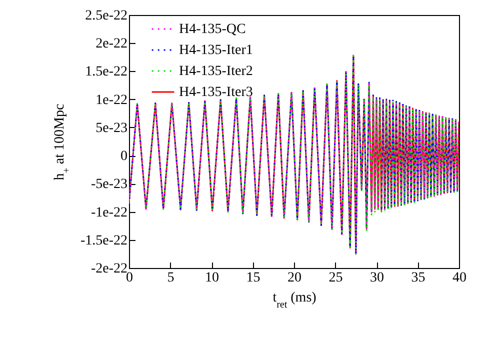  What do you see at coordinates (212, 278) in the screenshot?
I see `x-tick-label: 10` at bounding box center [212, 278].